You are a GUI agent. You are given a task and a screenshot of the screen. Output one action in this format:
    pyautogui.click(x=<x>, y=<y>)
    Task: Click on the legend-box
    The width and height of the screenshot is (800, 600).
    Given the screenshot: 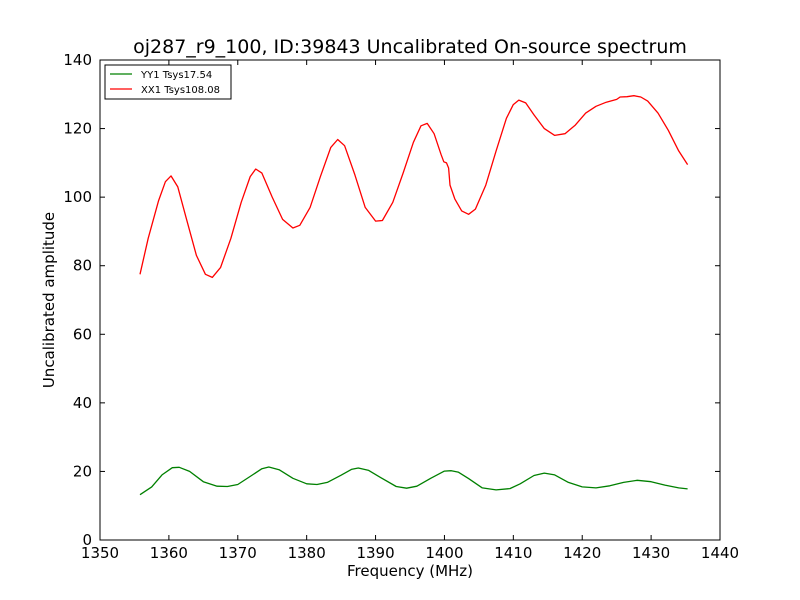 What is the action you would take?
    pyautogui.click(x=168, y=82)
    